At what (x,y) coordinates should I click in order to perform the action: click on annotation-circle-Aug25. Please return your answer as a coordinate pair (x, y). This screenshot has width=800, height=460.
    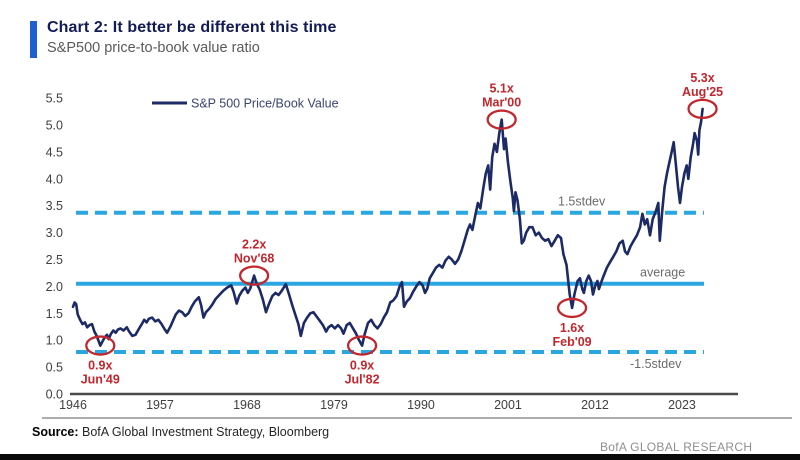
    Looking at the image, I should click on (702, 109).